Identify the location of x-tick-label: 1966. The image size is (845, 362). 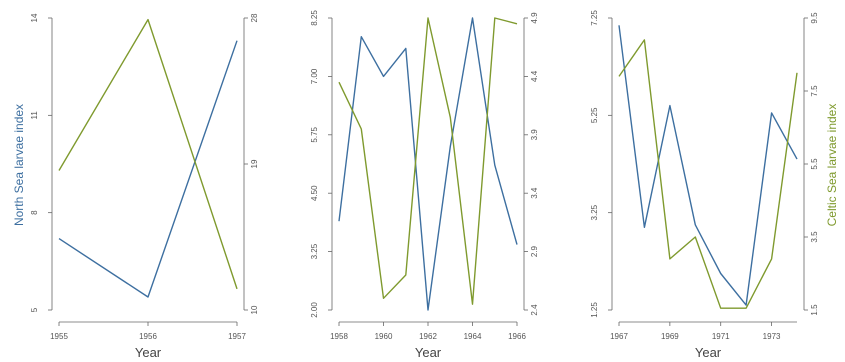
(517, 336).